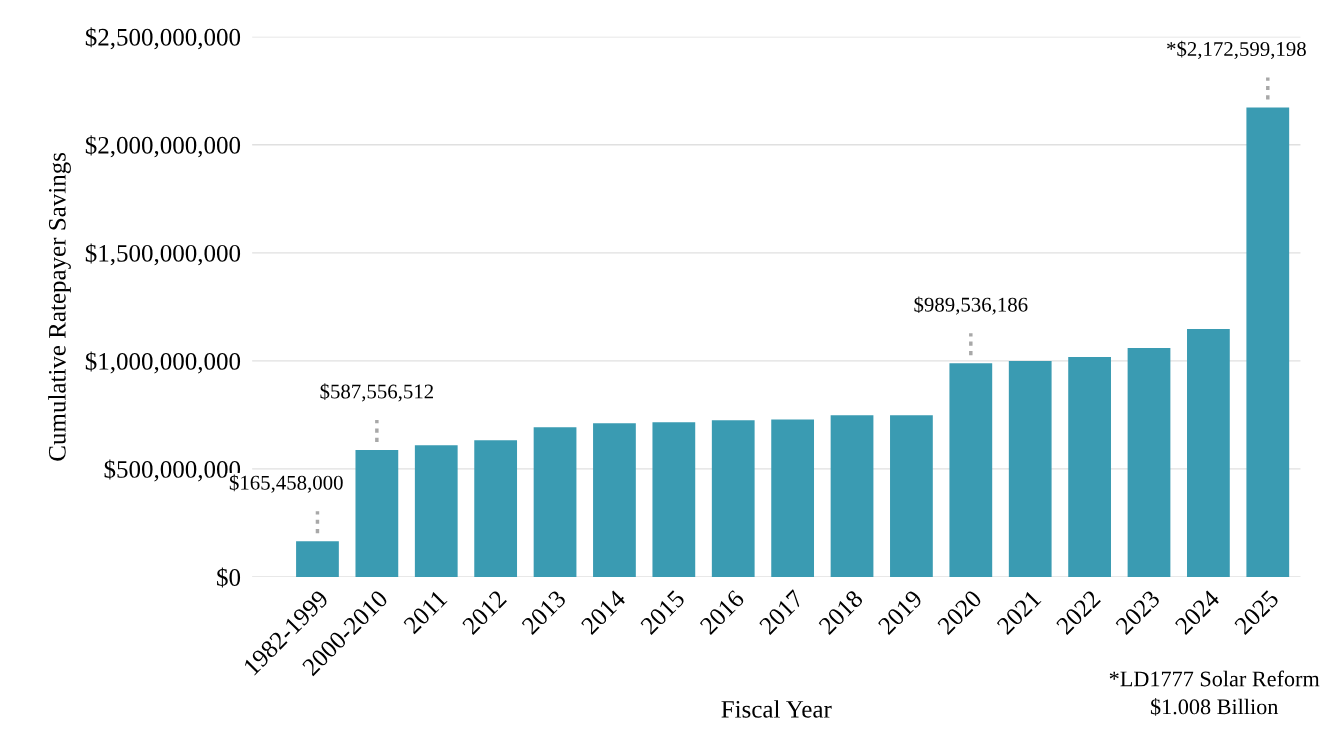 This screenshot has height=735, width=1327. What do you see at coordinates (776, 709) in the screenshot?
I see `x-axis-title: Fiscal Year` at bounding box center [776, 709].